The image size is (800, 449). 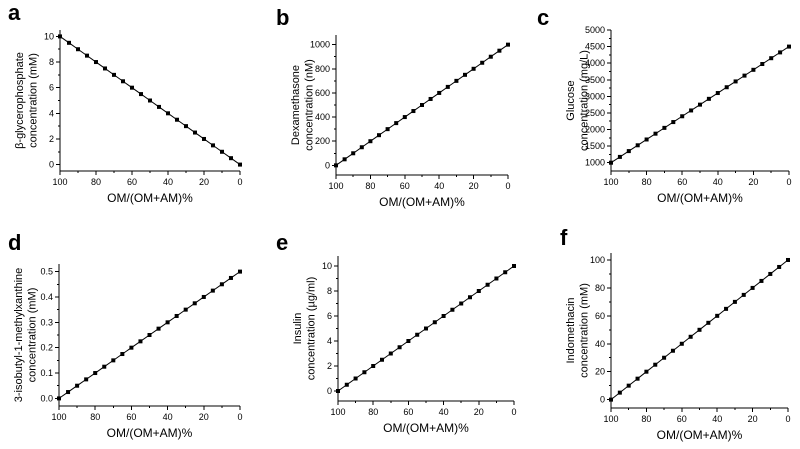 What do you see at coordinates (322, 141) in the screenshot?
I see `y-tick-label: 200` at bounding box center [322, 141].